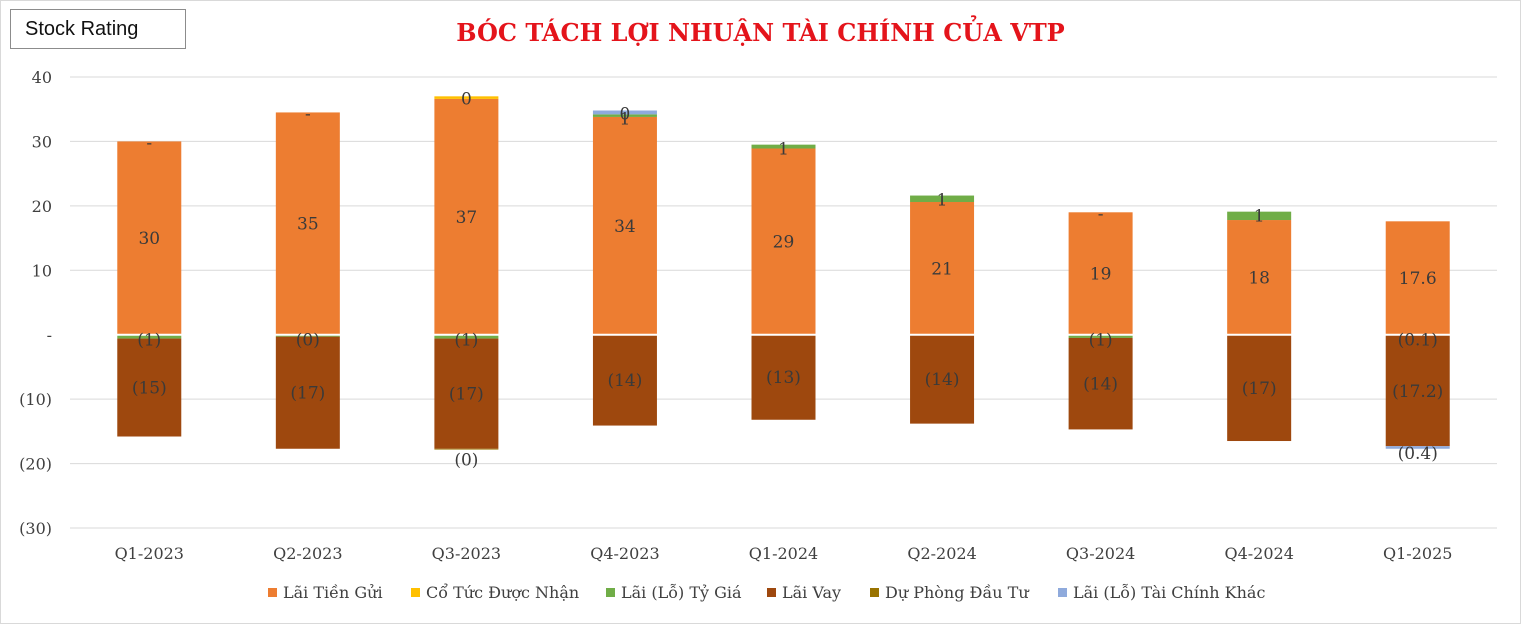  I want to click on data-label: 35, so click(308, 225).